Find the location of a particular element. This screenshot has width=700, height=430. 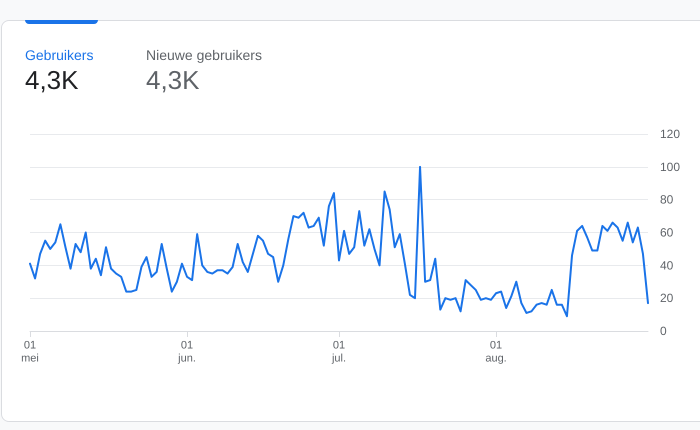

y-tick-label: 80 is located at coordinates (667, 199).